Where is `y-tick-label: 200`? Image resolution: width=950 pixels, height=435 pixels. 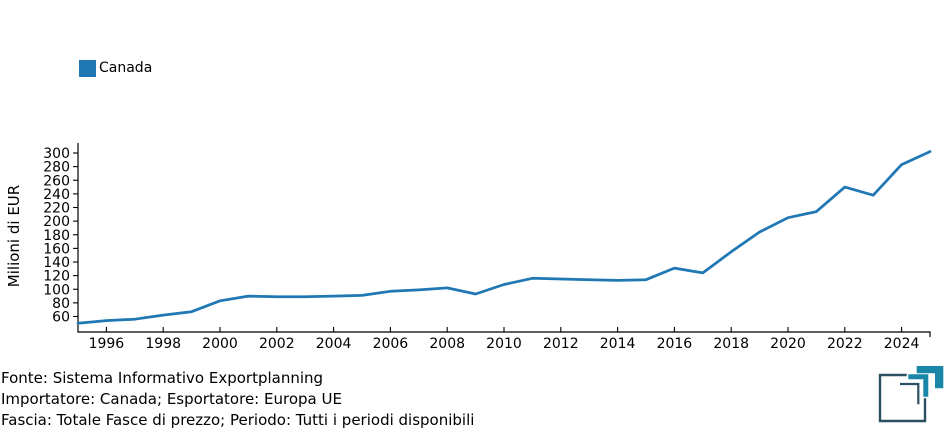 y-tick-label: 200 is located at coordinates (56, 222).